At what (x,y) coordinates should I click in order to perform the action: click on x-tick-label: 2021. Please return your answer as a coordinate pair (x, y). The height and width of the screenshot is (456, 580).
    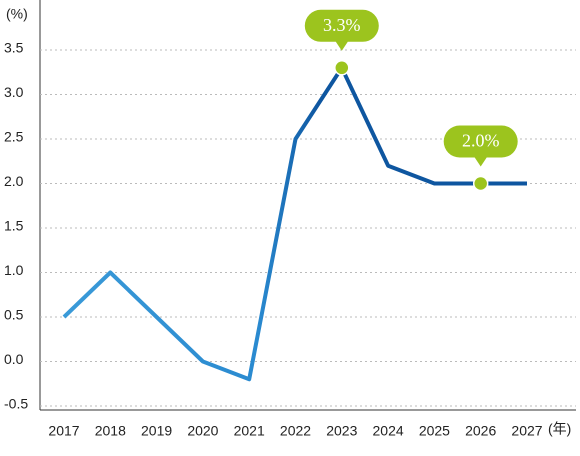
    Looking at the image, I should click on (249, 431).